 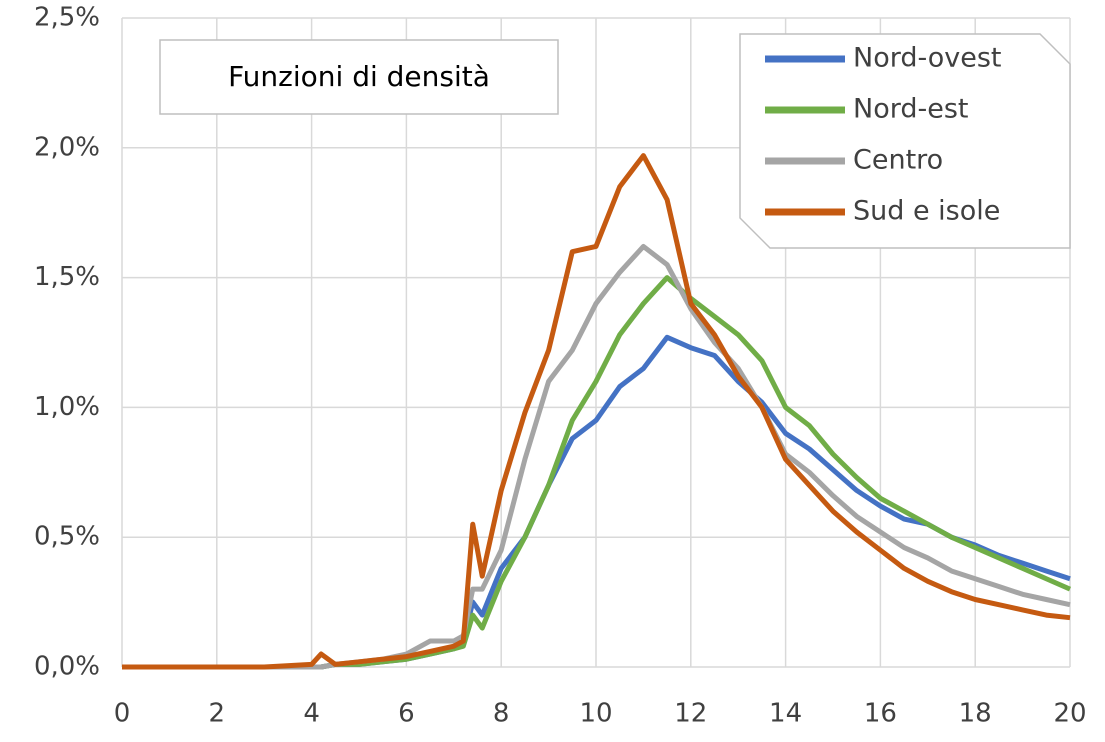 What do you see at coordinates (406, 714) in the screenshot?
I see `x-tick-label: 6` at bounding box center [406, 714].